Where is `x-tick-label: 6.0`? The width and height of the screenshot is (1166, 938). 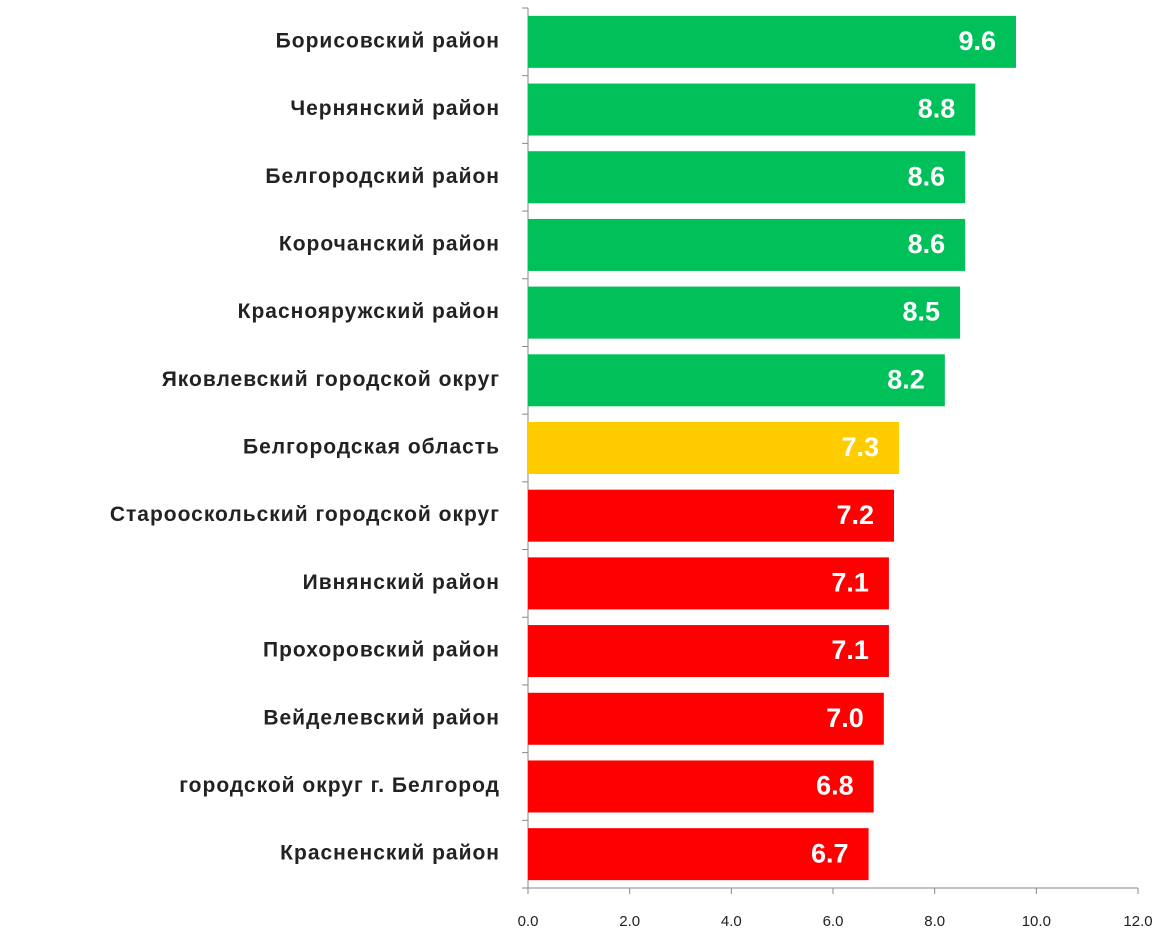 x-tick-label: 6.0 is located at coordinates (833, 921).